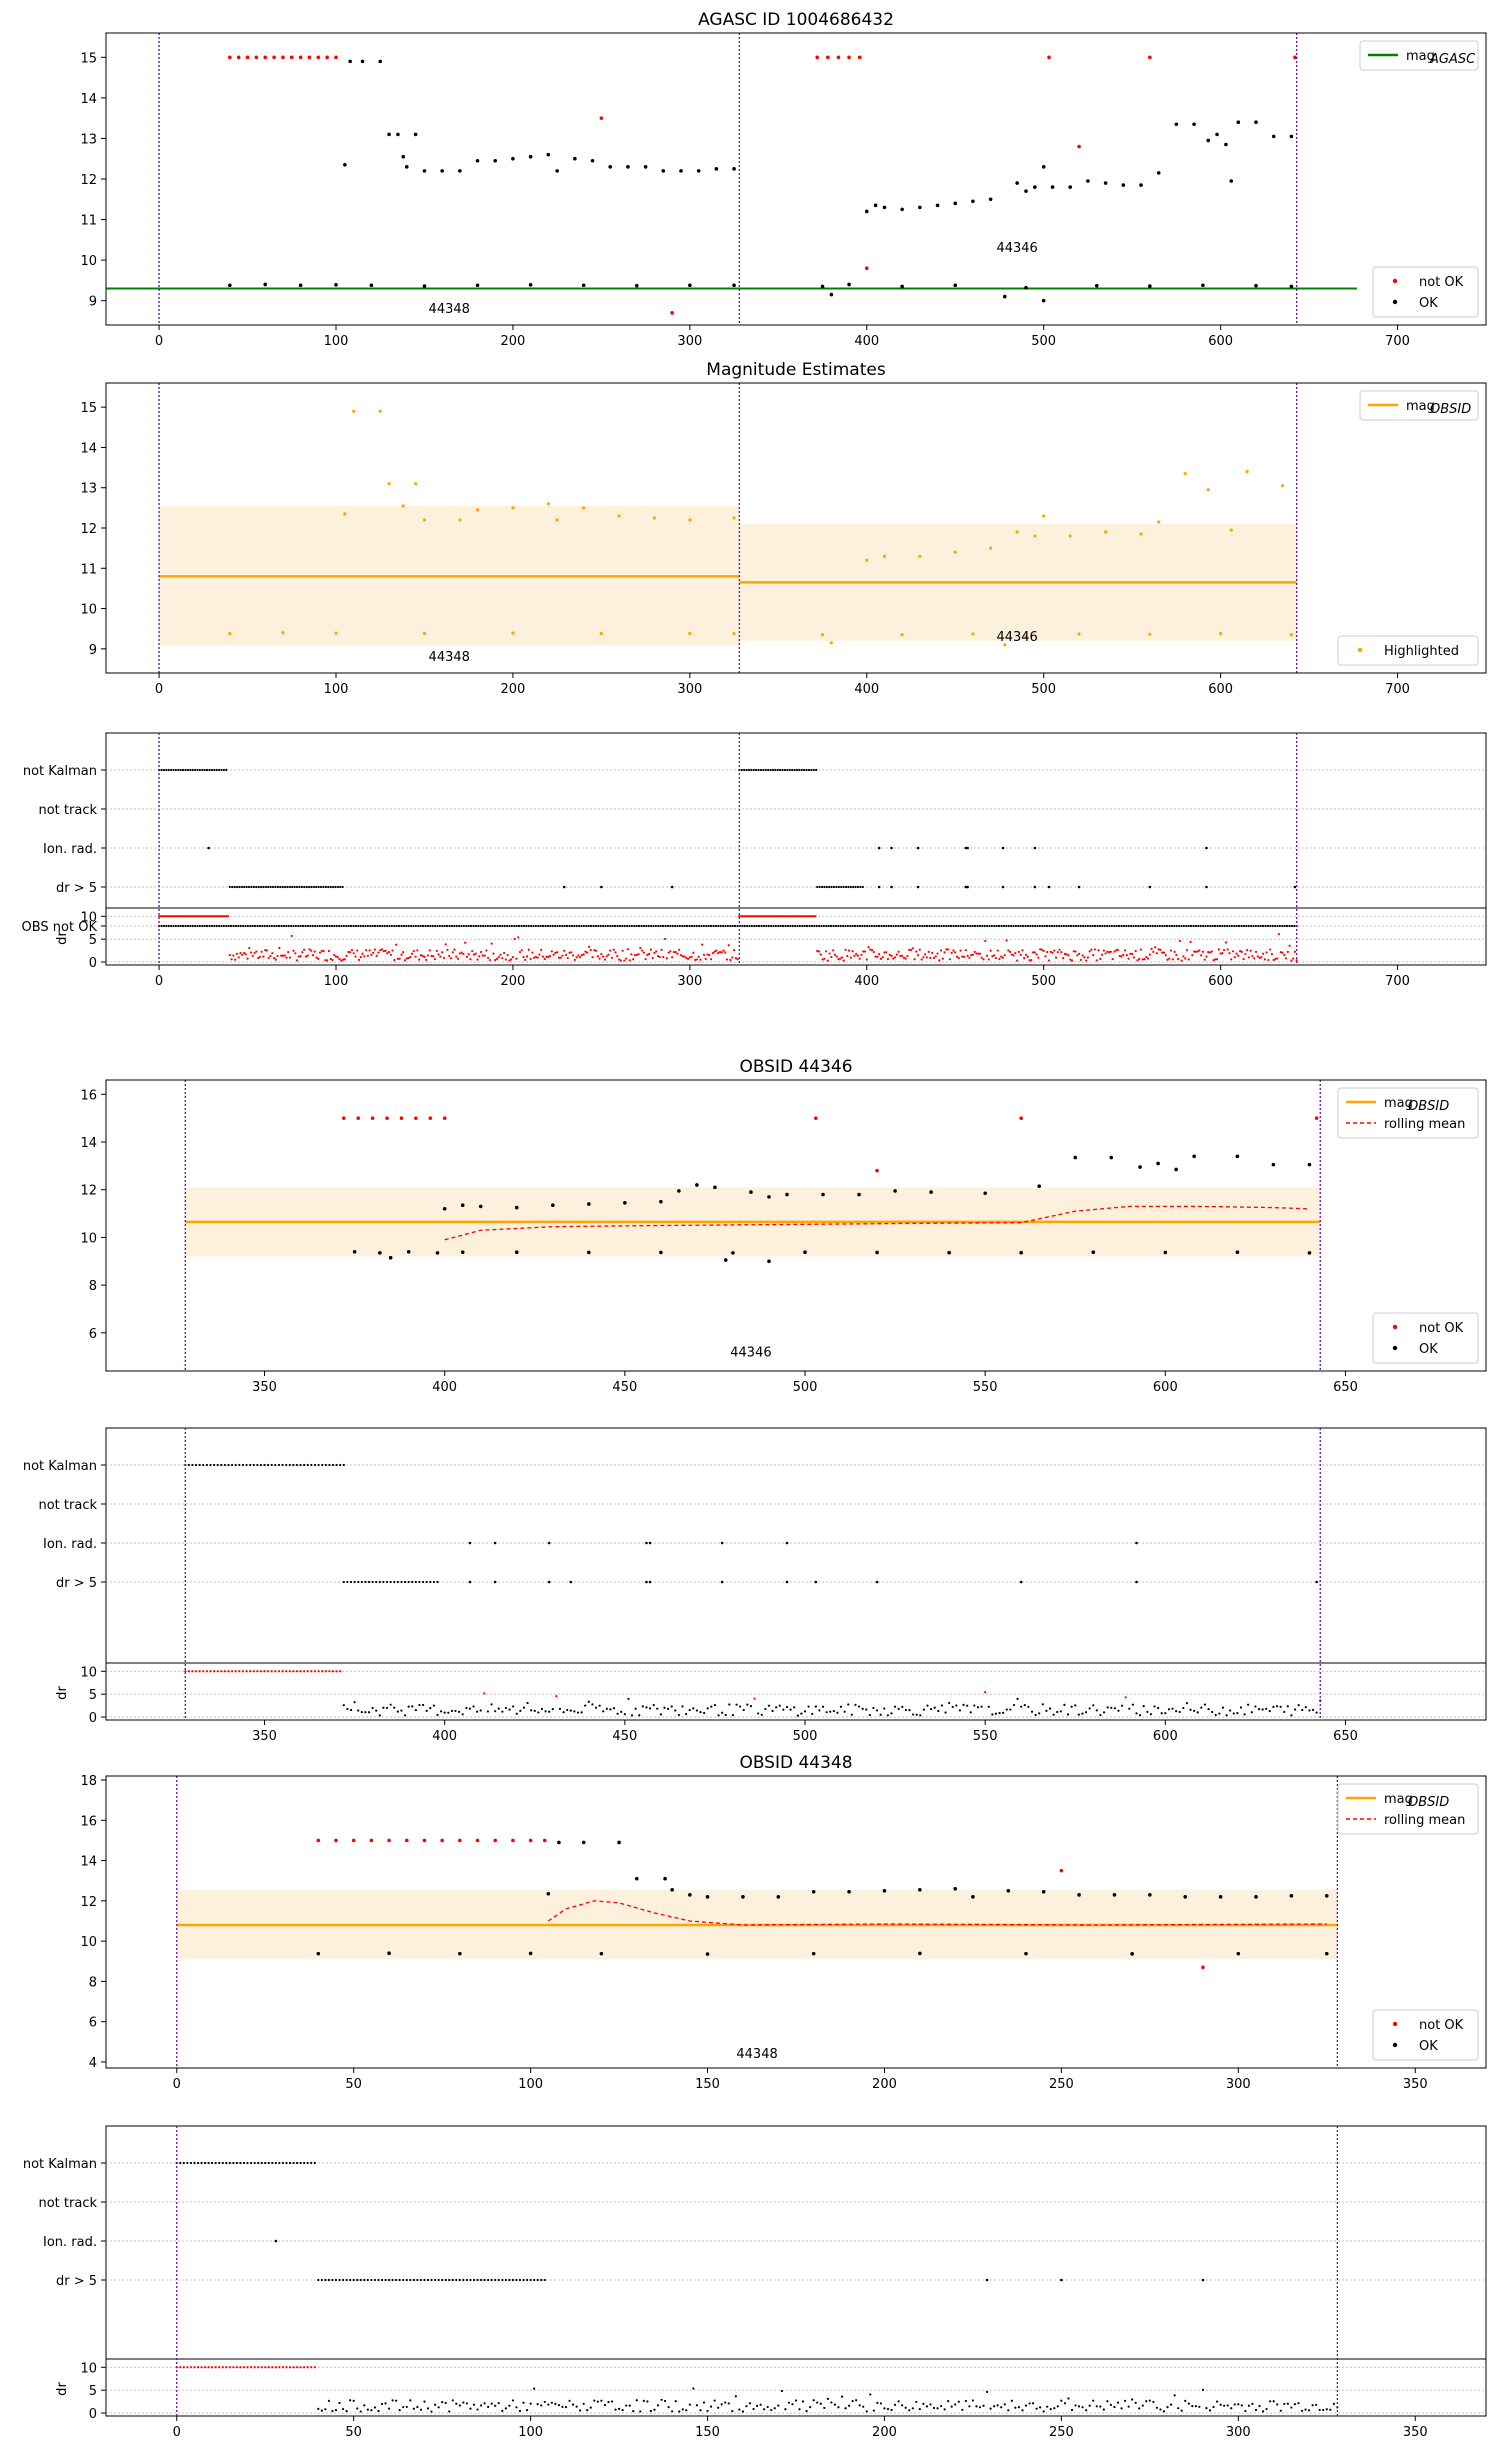 This screenshot has height=2450, width=1500. Describe the element at coordinates (795, 1763) in the screenshot. I see `panel-title: OBSID 44348` at that location.